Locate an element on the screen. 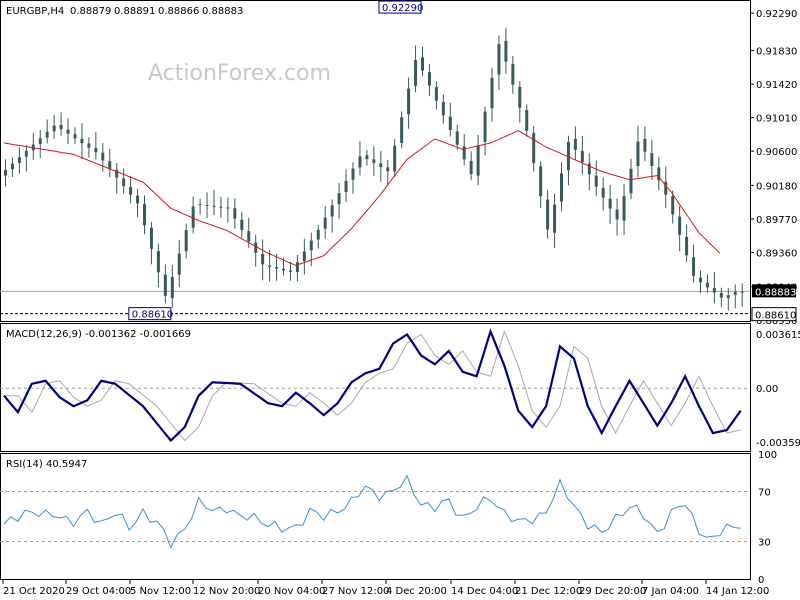 The image size is (800, 600). open-value: 0.88879 is located at coordinates (90, 11).